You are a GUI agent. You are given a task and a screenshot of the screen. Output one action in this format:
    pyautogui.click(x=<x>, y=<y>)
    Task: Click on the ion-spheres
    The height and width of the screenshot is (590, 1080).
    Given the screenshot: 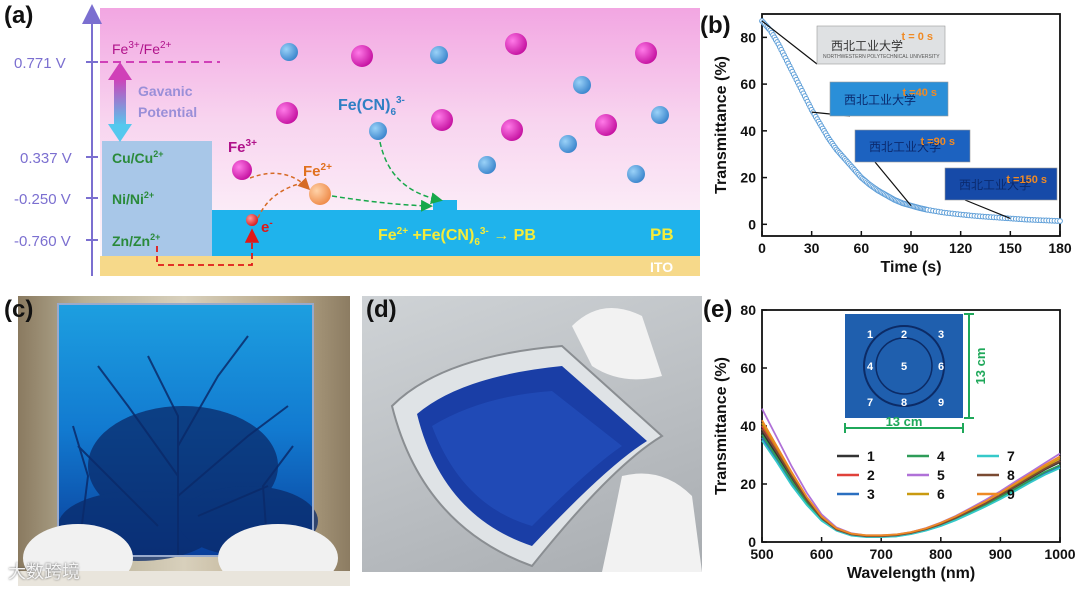 What is the action you would take?
    pyautogui.click(x=472, y=108)
    